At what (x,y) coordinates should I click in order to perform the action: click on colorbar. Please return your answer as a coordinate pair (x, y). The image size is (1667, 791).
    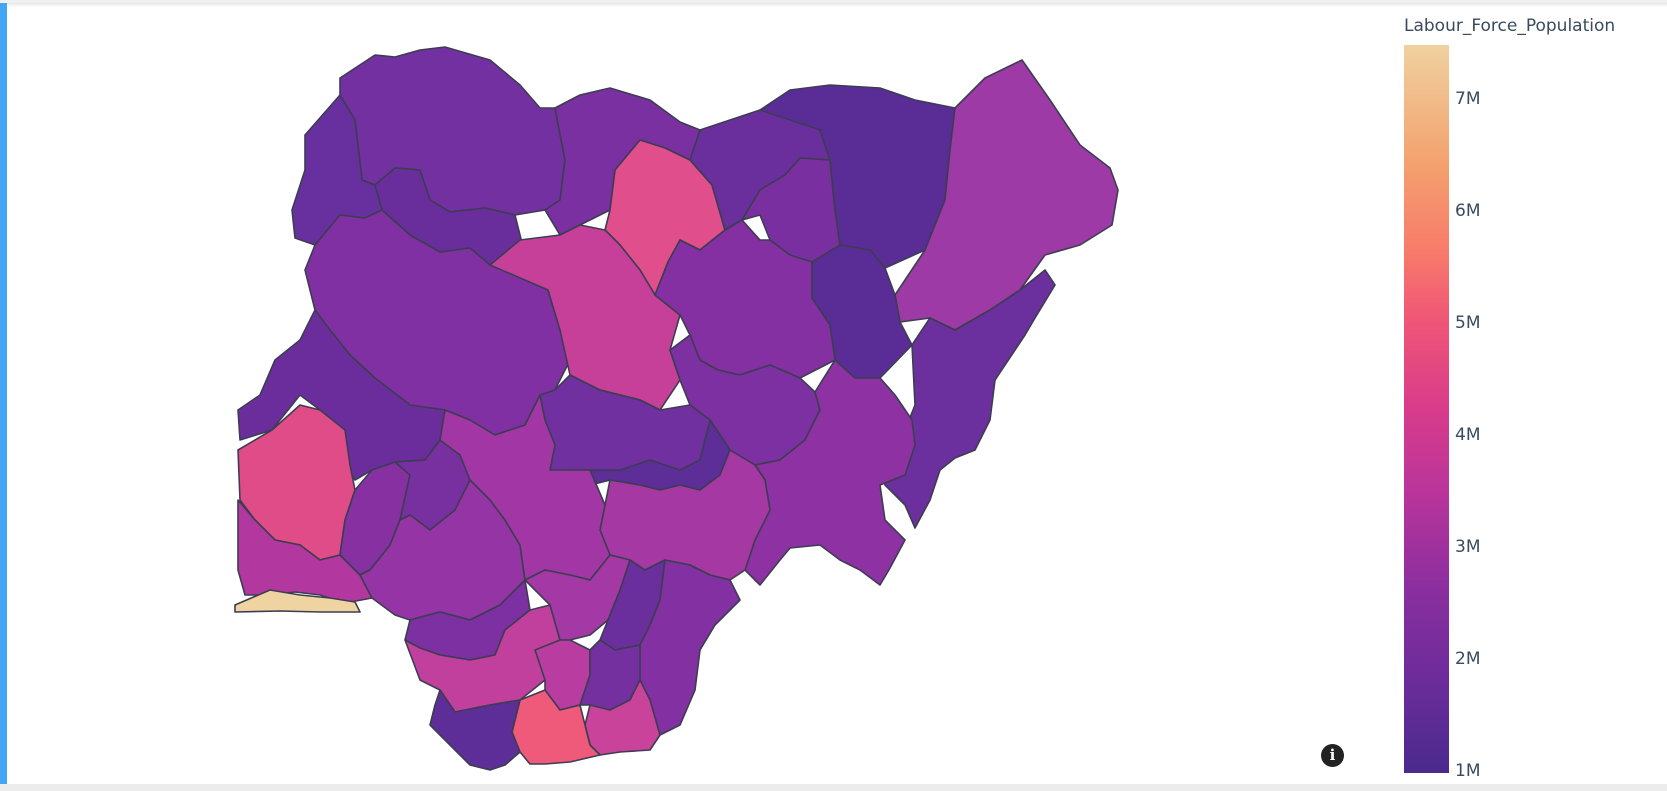
    Looking at the image, I should click on (1426, 409).